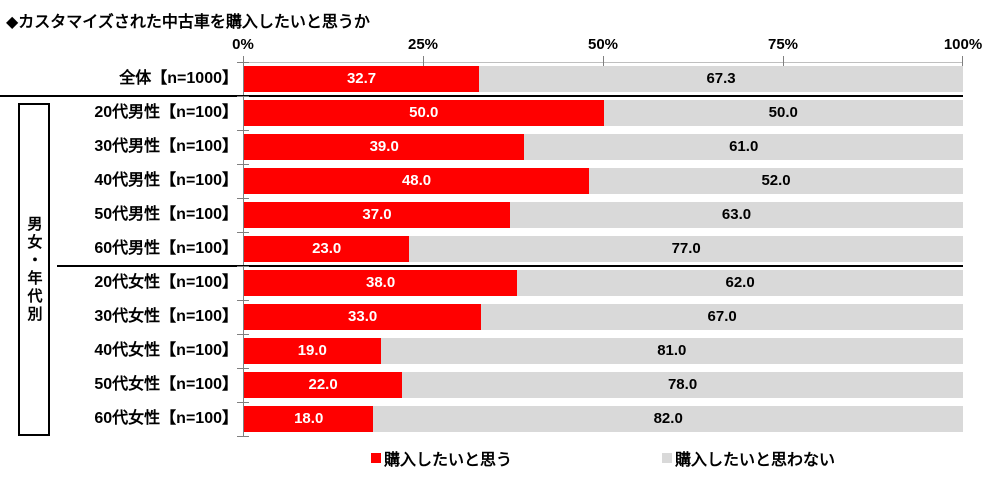 The height and width of the screenshot is (478, 1000). I want to click on legend-item-yes: 購入したいと思う, so click(441, 458).